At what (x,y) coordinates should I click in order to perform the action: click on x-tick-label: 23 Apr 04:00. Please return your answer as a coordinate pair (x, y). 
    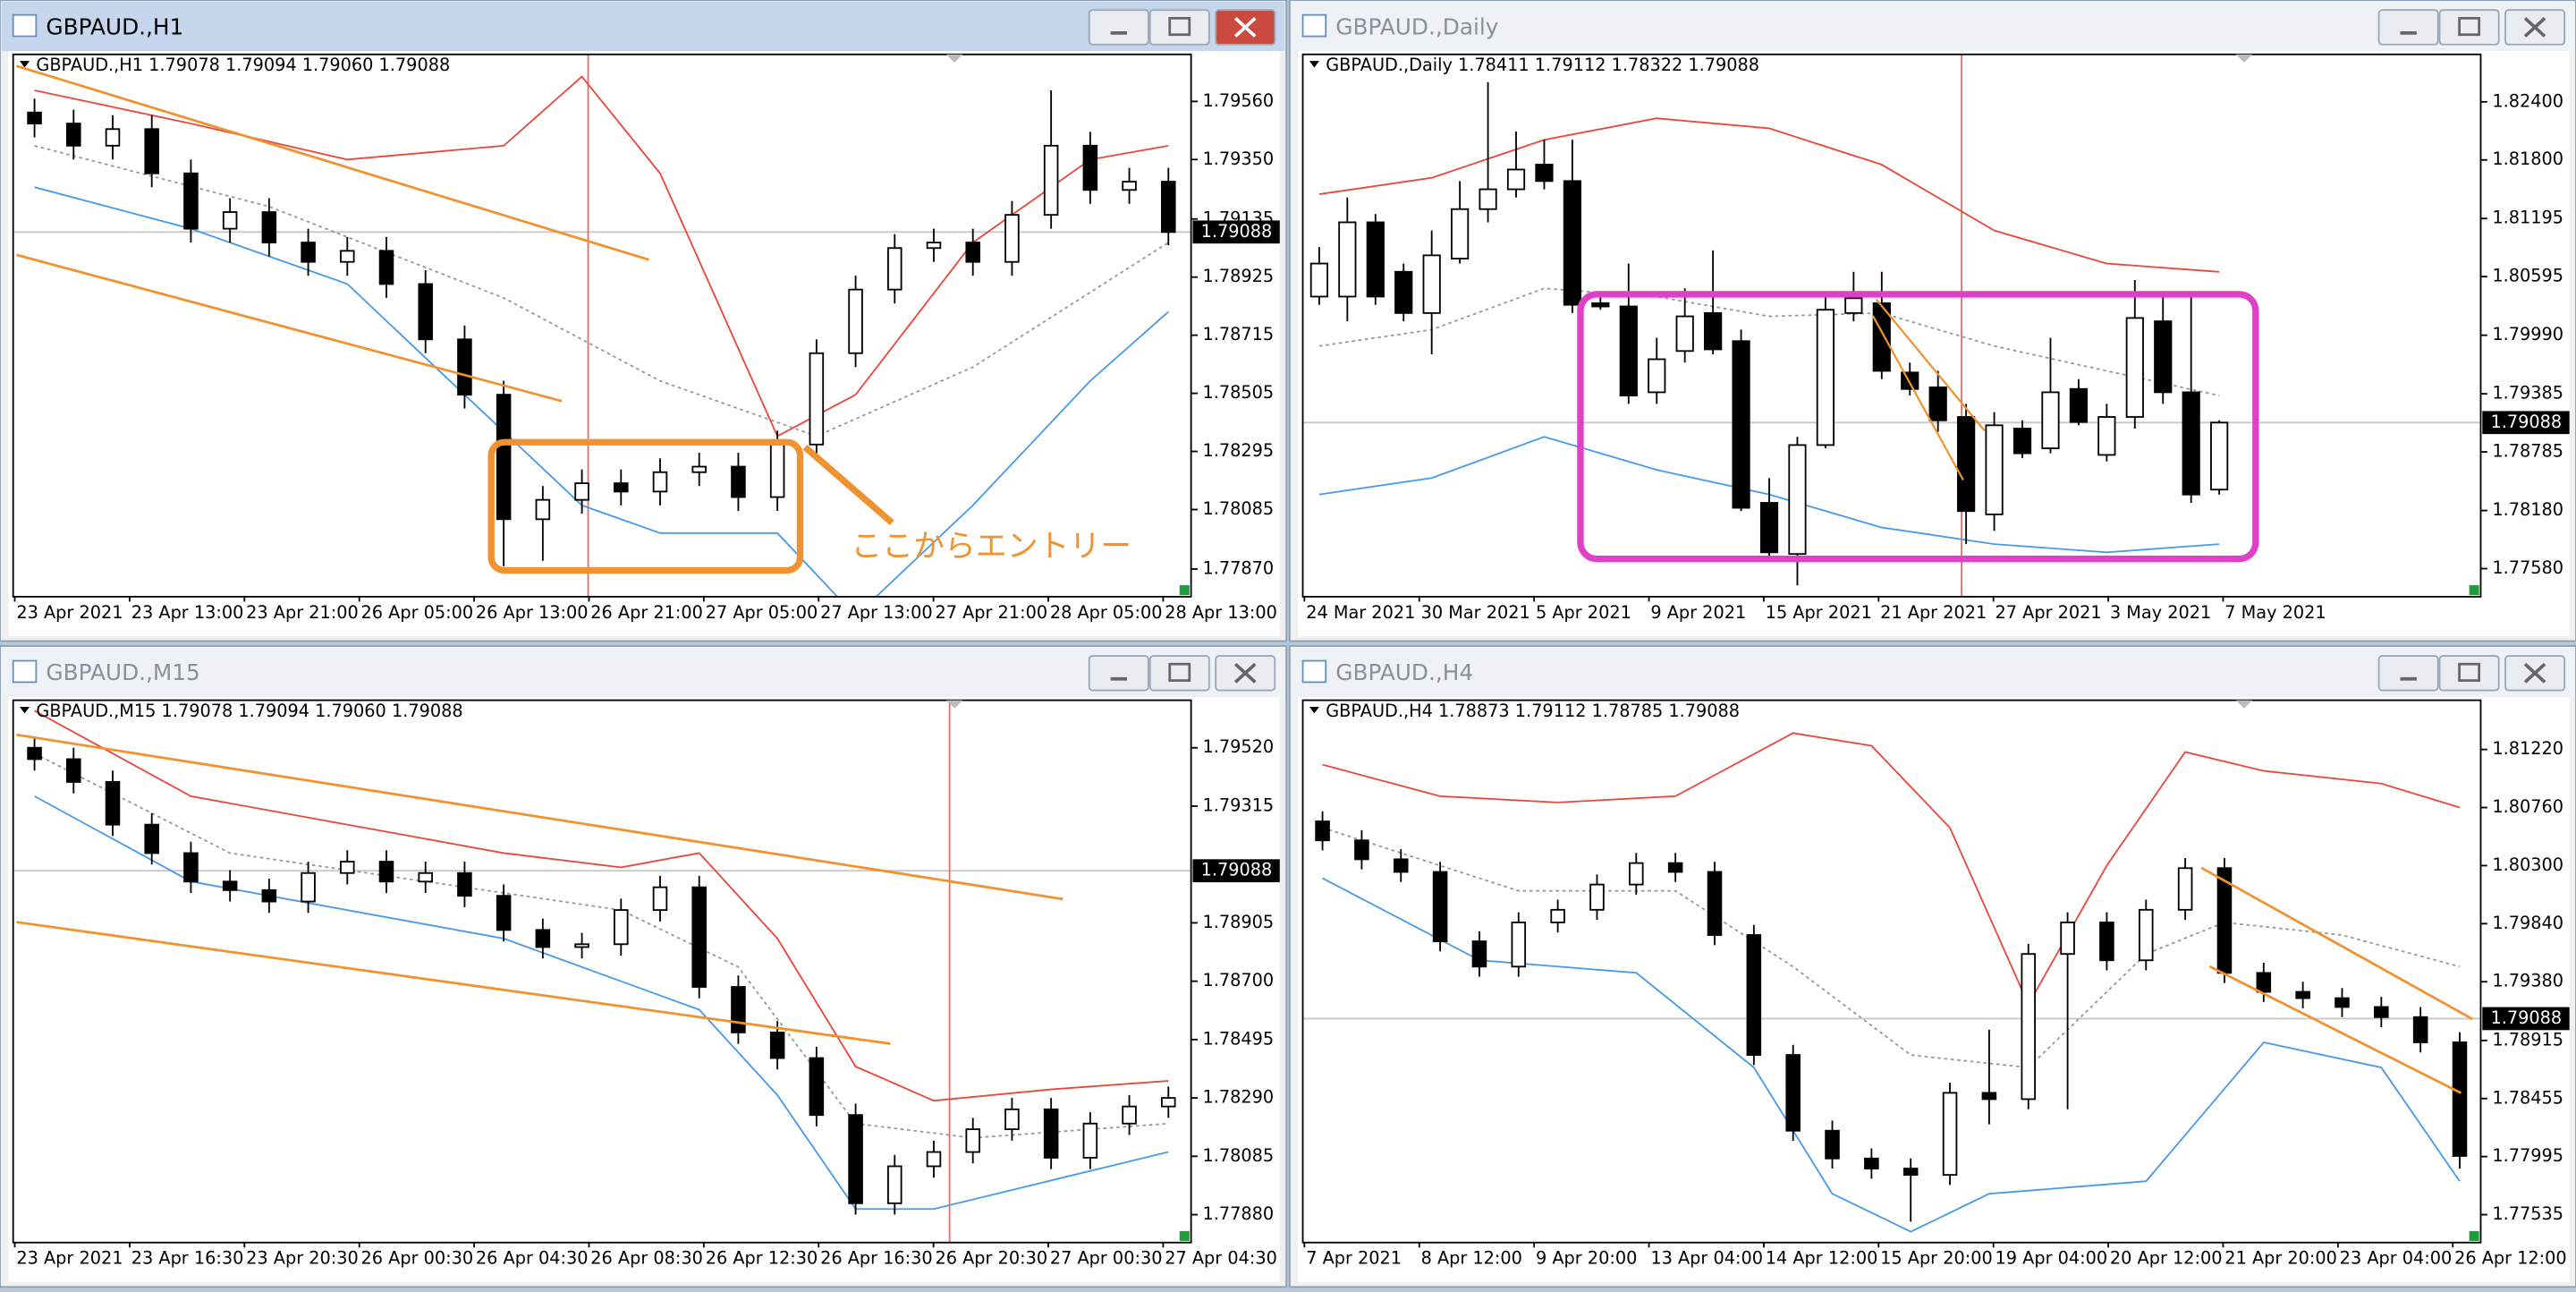
    Looking at the image, I should click on (2396, 1258).